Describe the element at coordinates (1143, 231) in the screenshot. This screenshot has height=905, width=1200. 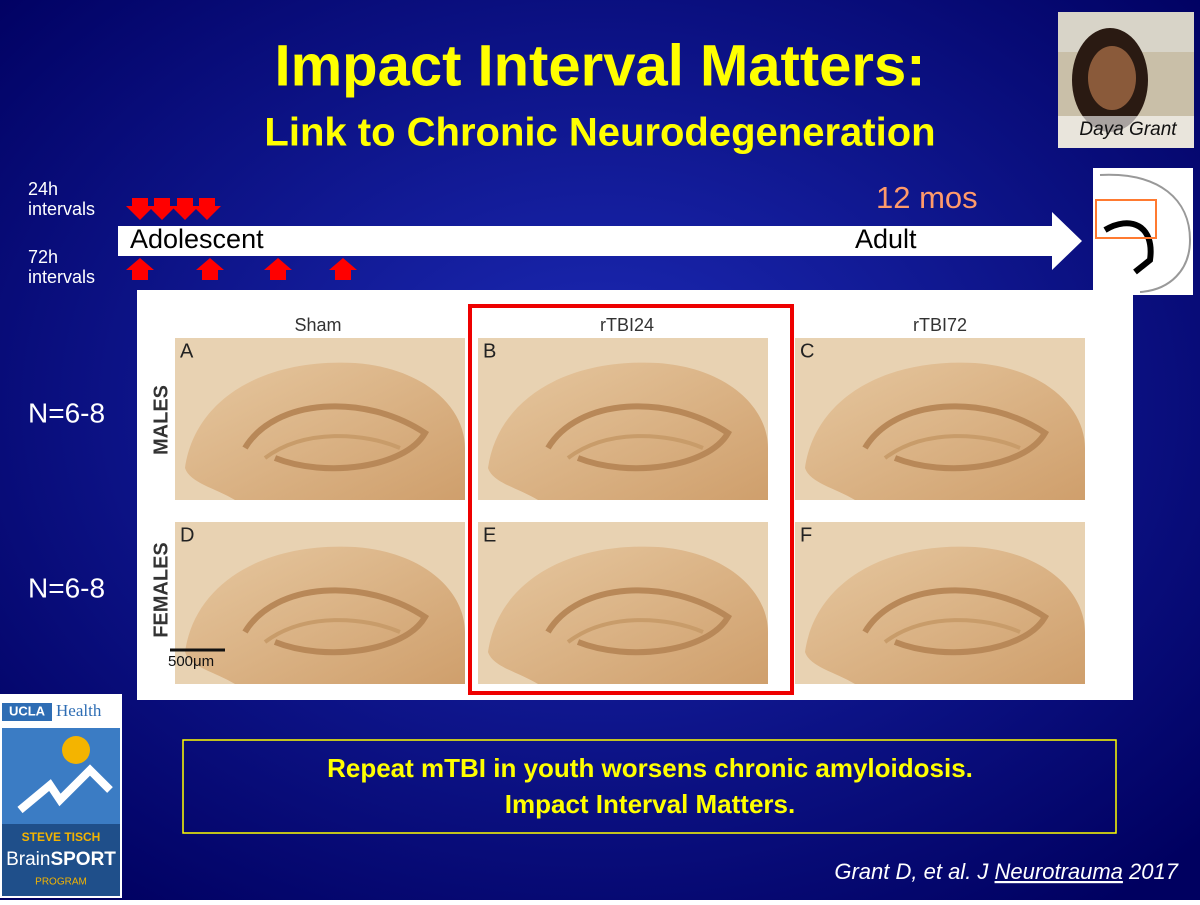
I see `brain-diagram` at that location.